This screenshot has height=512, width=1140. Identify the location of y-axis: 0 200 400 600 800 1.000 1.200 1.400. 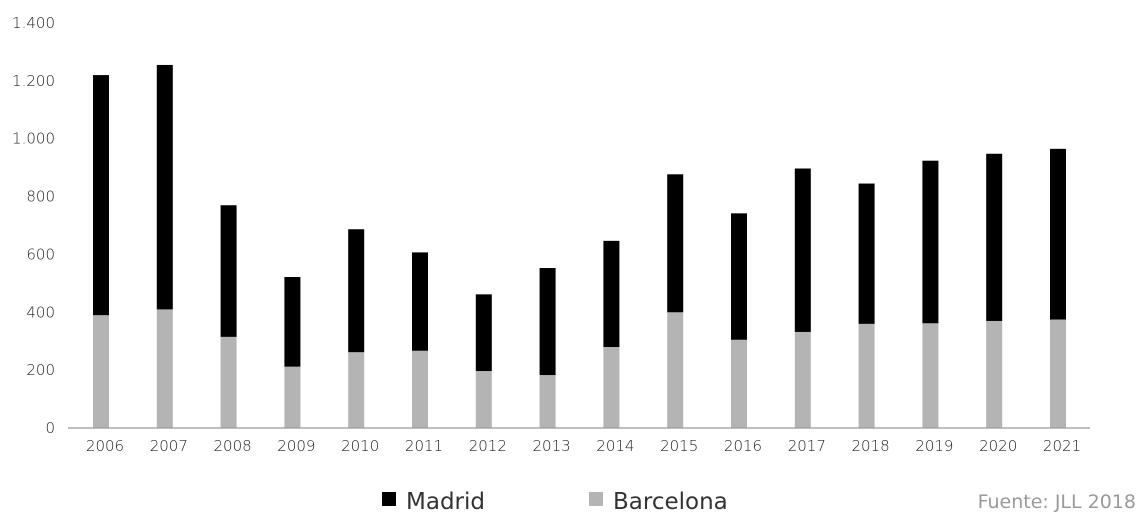
(33, 225).